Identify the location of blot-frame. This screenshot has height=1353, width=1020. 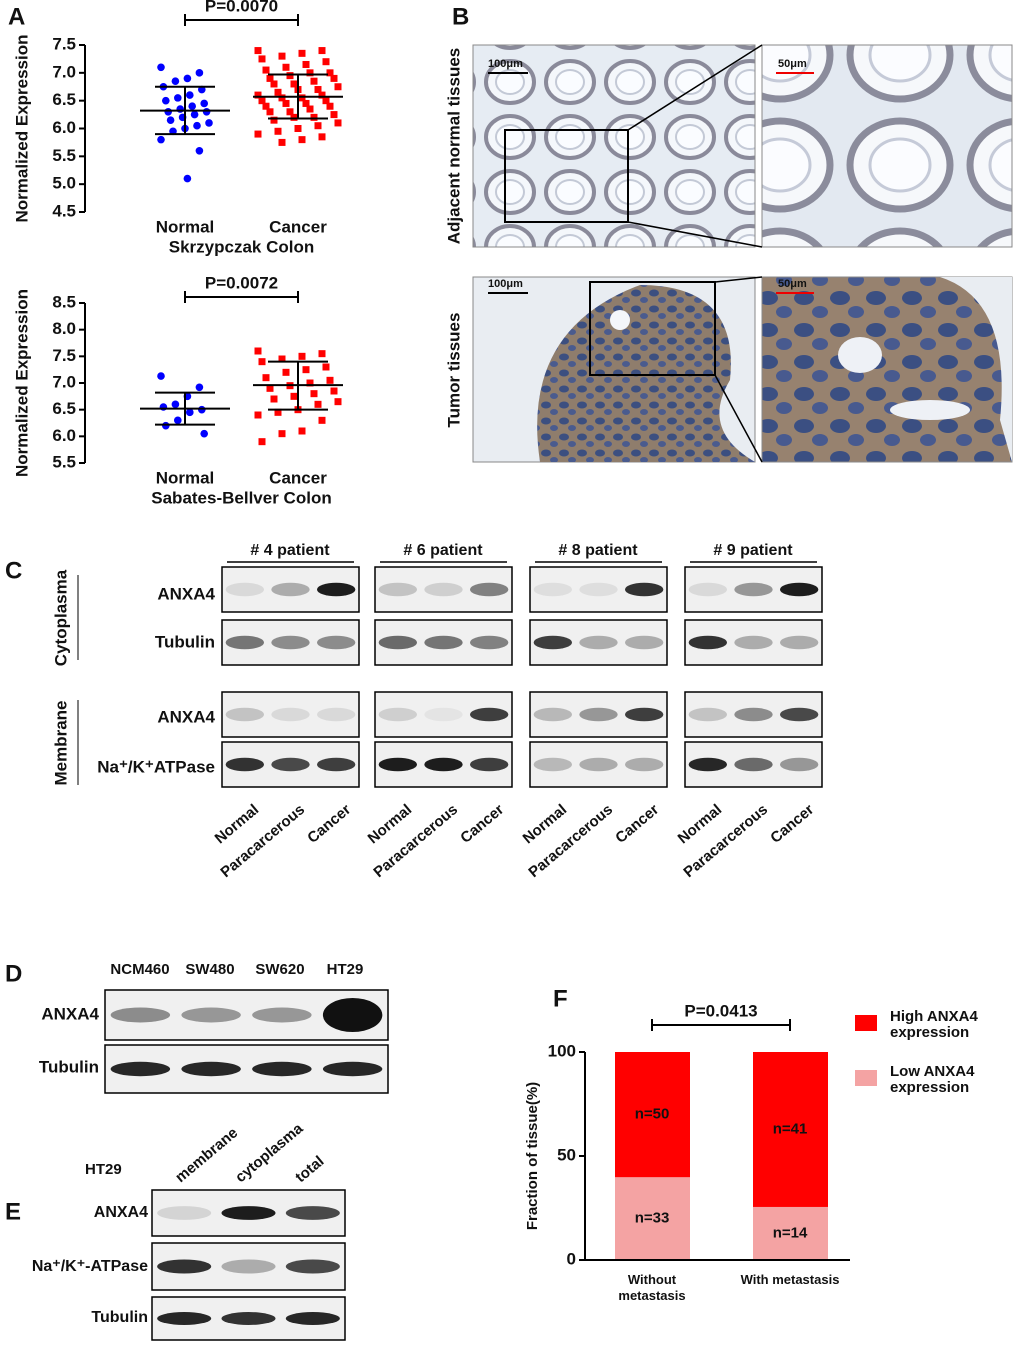
(598, 764).